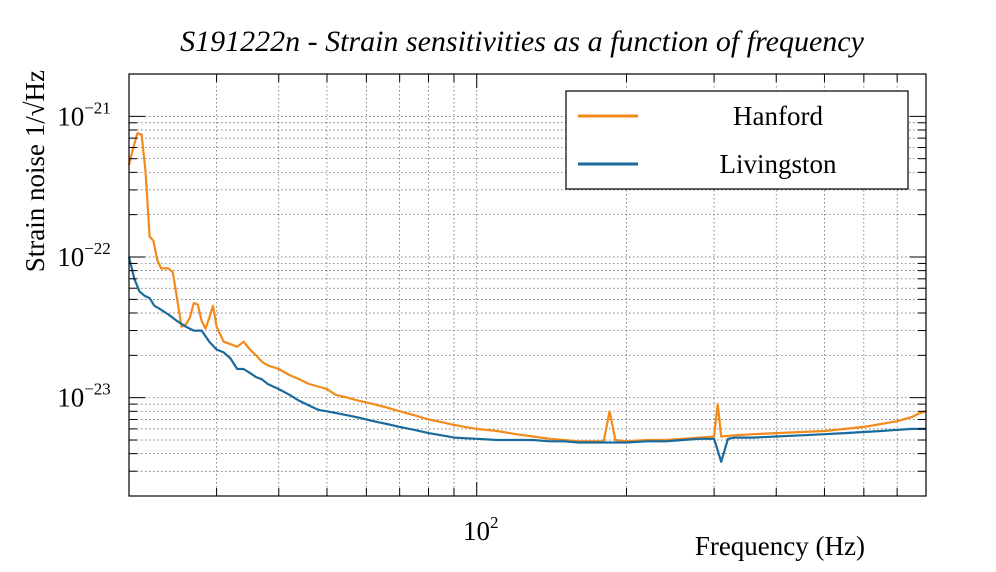 This screenshot has height=572, width=996. I want to click on legend: Hanford Livingston, so click(737, 140).